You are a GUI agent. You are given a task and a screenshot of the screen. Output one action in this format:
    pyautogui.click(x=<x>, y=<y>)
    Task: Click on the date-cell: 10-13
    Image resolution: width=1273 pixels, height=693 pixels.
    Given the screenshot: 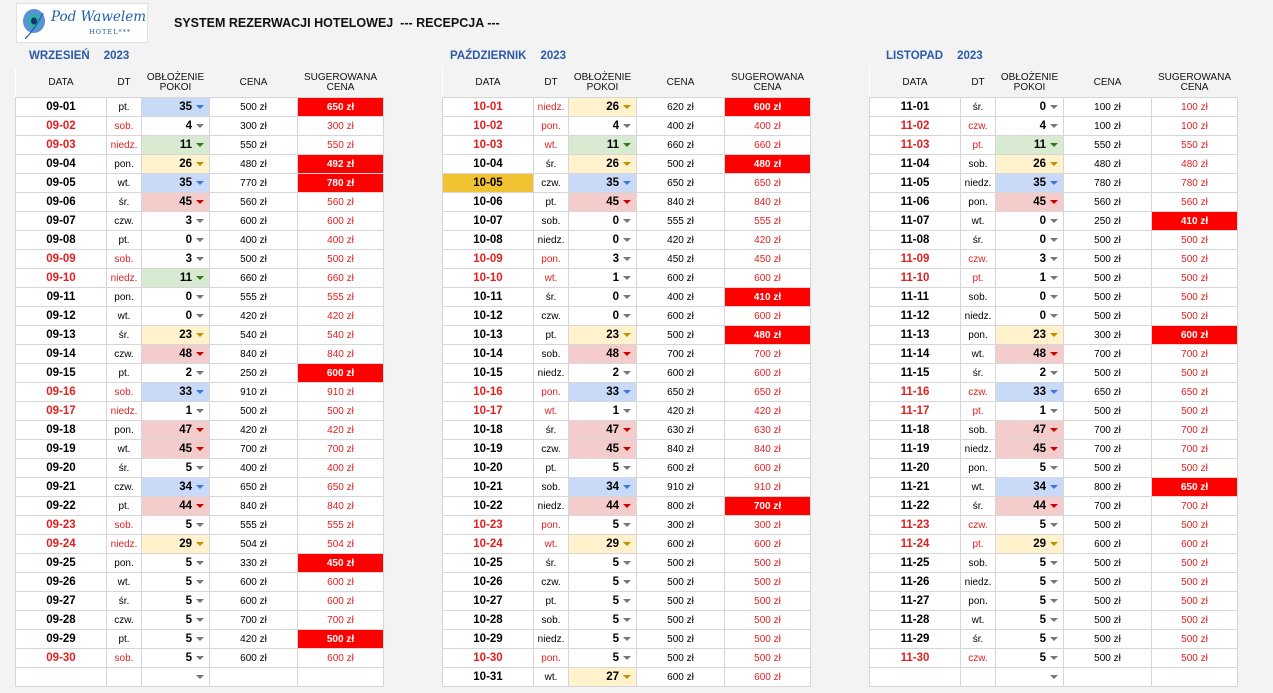 What is the action you would take?
    pyautogui.click(x=488, y=335)
    